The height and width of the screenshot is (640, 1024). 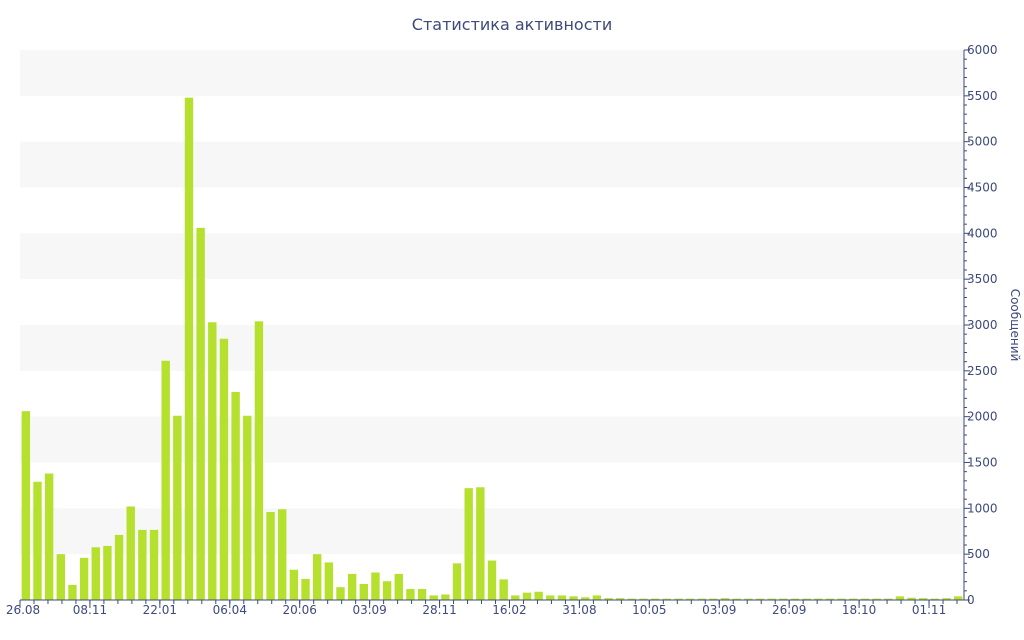 I want to click on y-tick-label: 5000, so click(x=982, y=142).